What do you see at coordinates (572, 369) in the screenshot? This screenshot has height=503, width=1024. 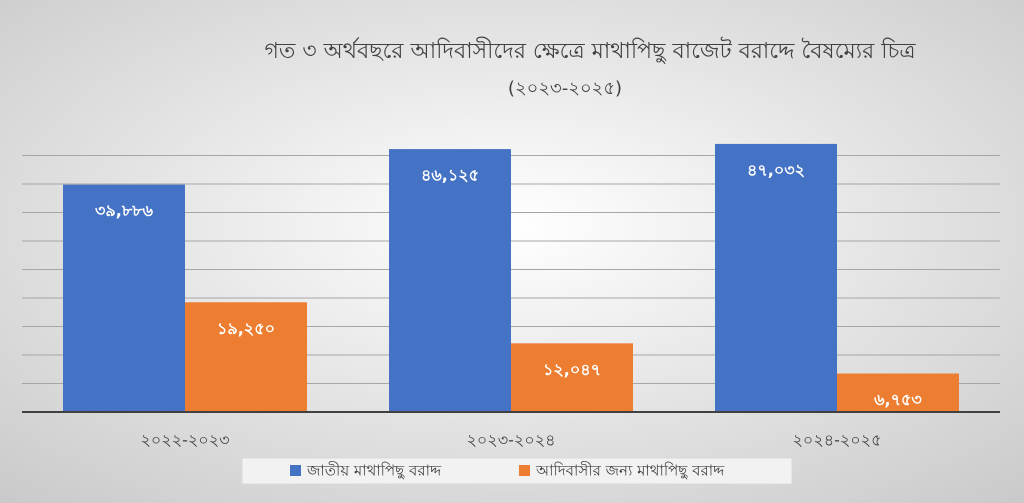 I see `value-label: ১২,০৪৭` at bounding box center [572, 369].